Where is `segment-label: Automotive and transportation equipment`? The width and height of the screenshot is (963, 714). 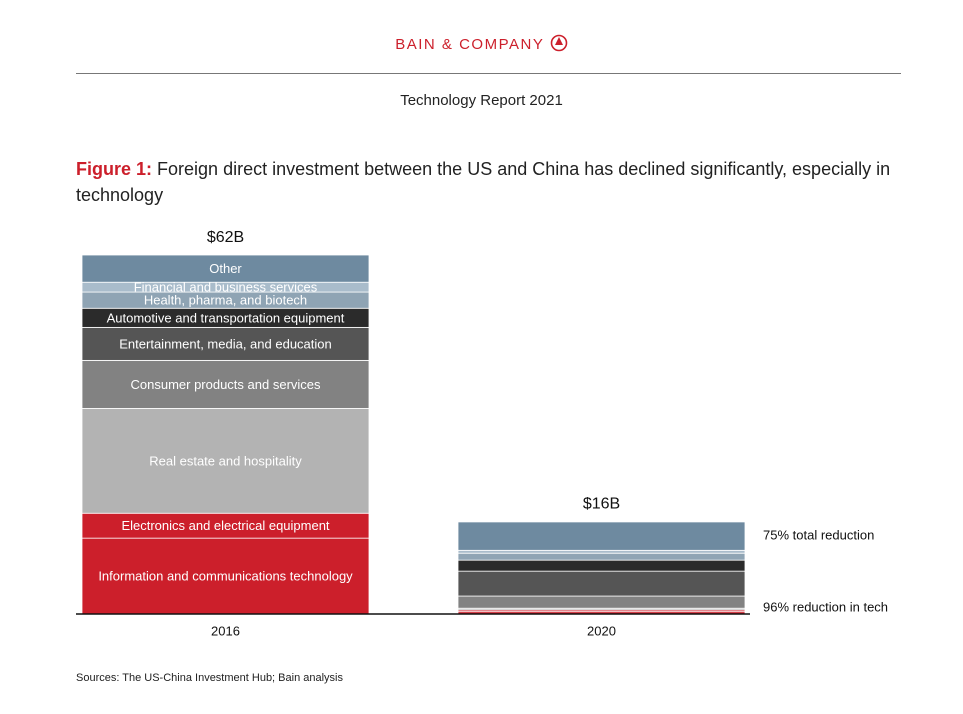
segment-label: Automotive and transportation equipment is located at coordinates (226, 317).